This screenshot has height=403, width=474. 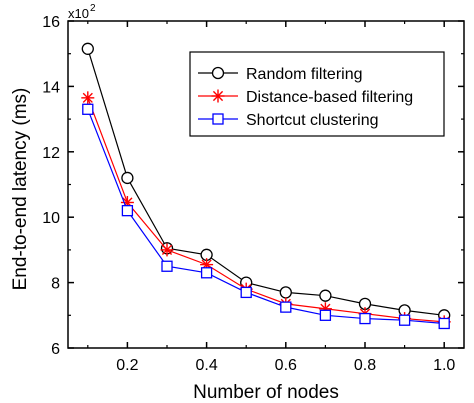 I want to click on legend-item-shortcut-clustering: Shortcut clustering, so click(x=288, y=120).